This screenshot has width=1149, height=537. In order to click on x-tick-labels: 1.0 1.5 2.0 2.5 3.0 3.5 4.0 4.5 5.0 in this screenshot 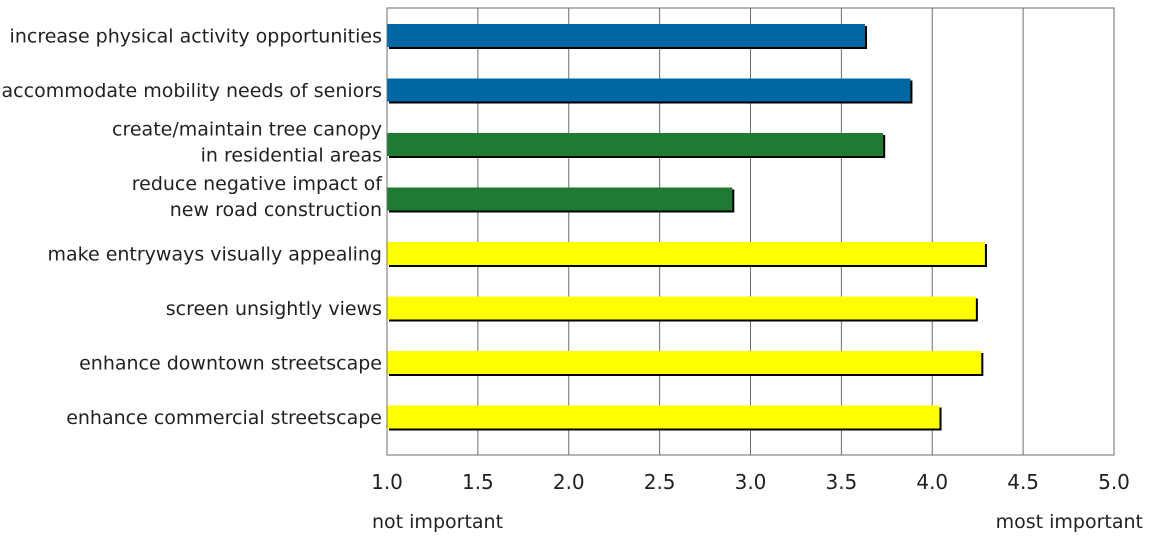, I will do `click(750, 482)`.